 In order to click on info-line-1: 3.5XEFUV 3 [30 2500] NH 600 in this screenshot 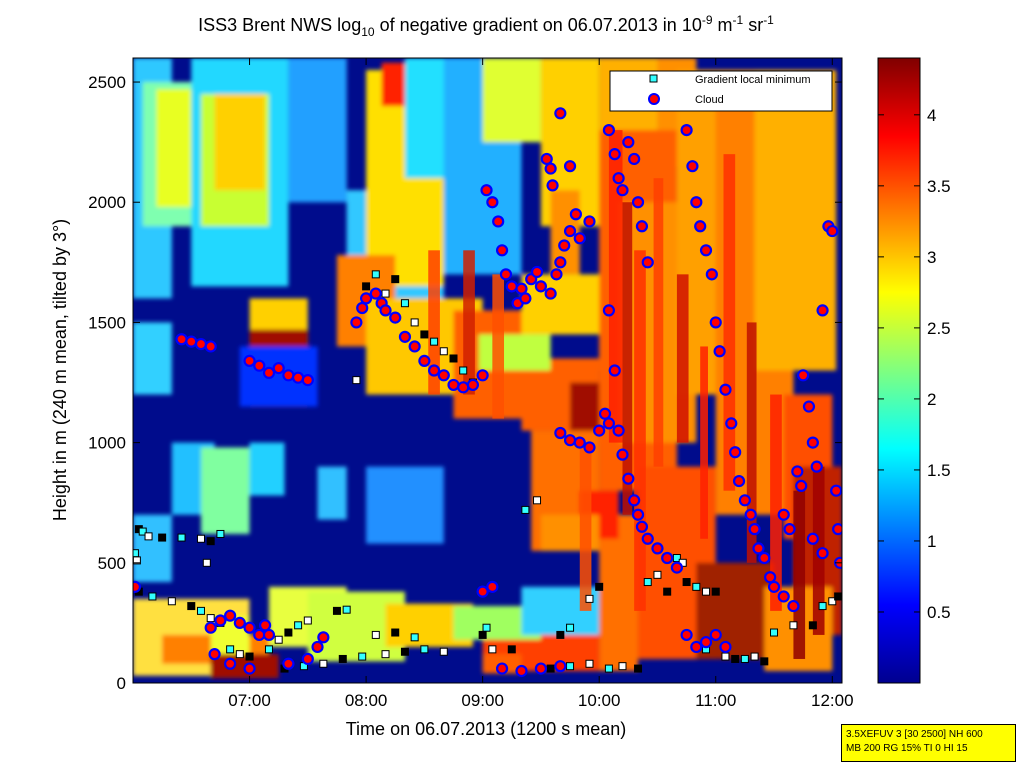, I will do `click(914, 734)`.